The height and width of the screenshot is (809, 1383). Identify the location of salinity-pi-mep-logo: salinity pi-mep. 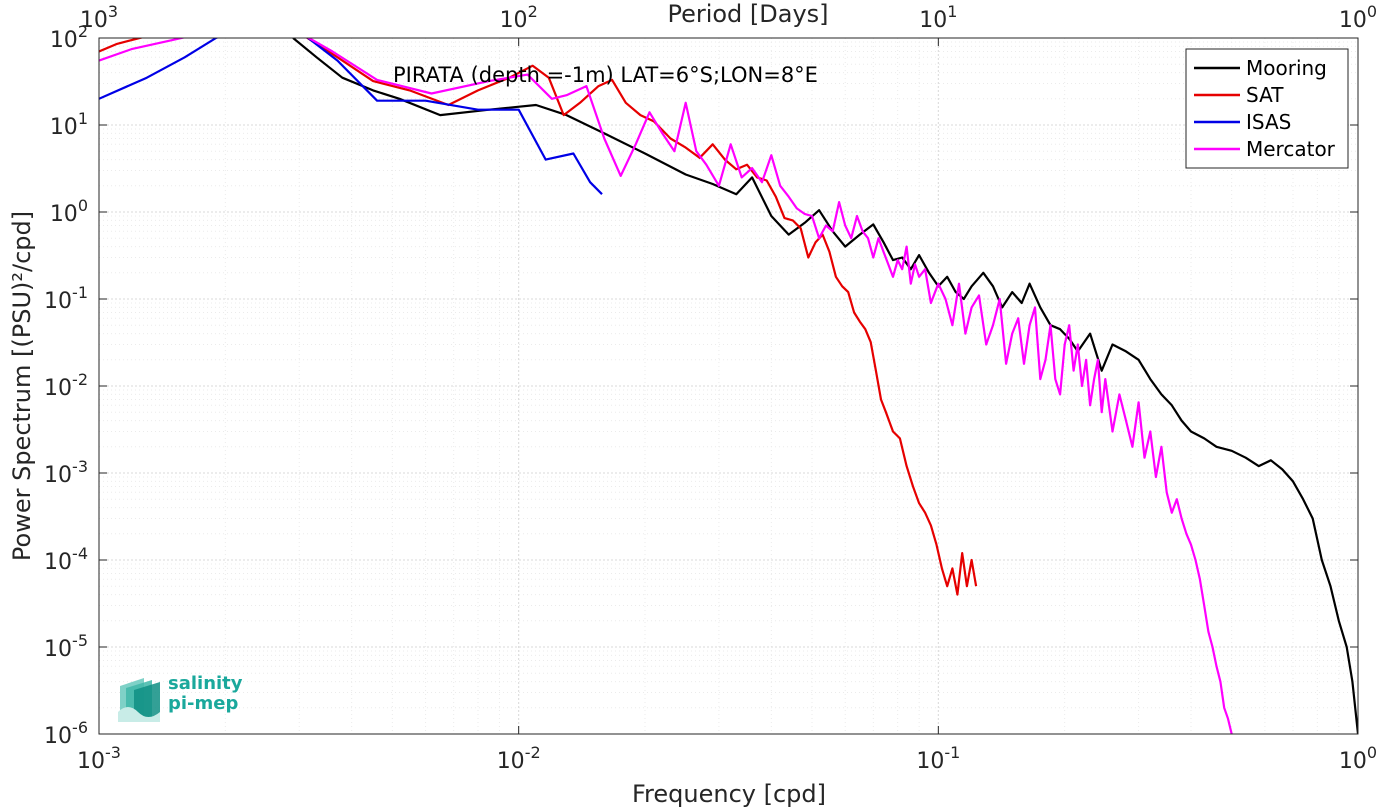
(186, 698).